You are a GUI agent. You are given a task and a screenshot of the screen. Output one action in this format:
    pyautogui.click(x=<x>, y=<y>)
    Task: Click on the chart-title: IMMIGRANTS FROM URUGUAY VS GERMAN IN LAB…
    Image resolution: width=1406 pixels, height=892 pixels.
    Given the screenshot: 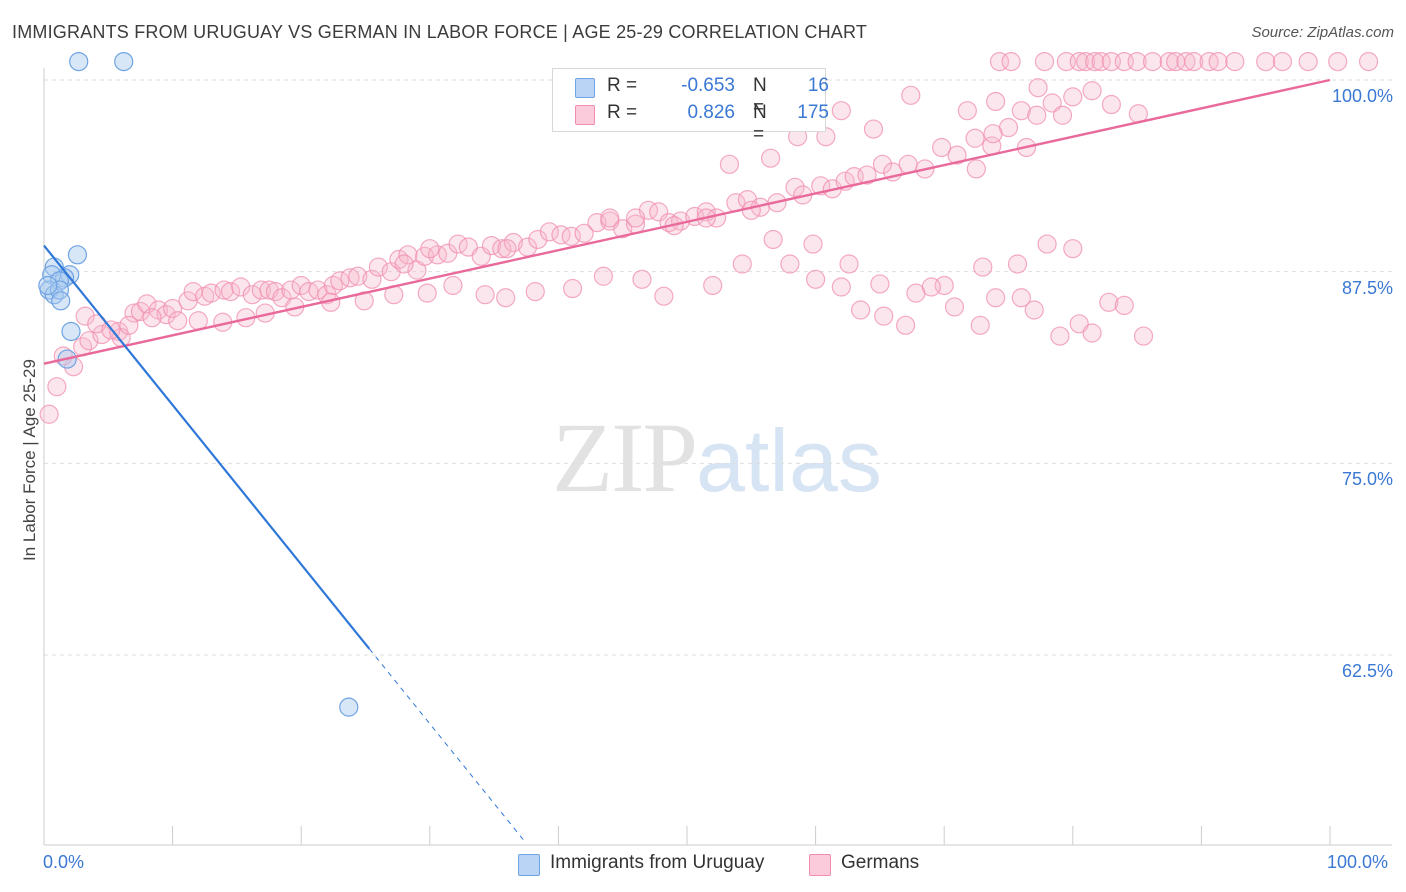 What is the action you would take?
    pyautogui.click(x=440, y=32)
    